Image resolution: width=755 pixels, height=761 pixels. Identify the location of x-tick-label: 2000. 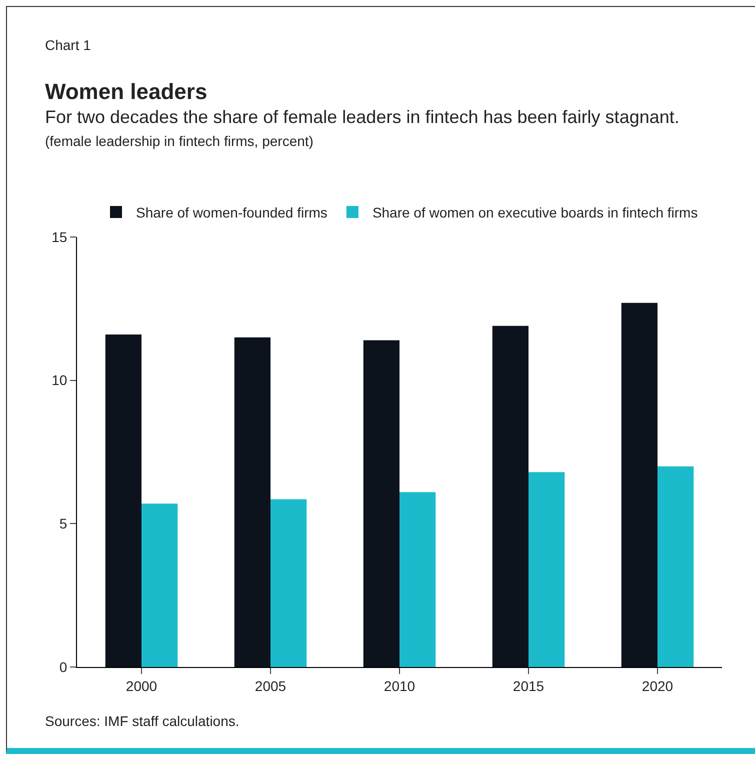
(142, 686).